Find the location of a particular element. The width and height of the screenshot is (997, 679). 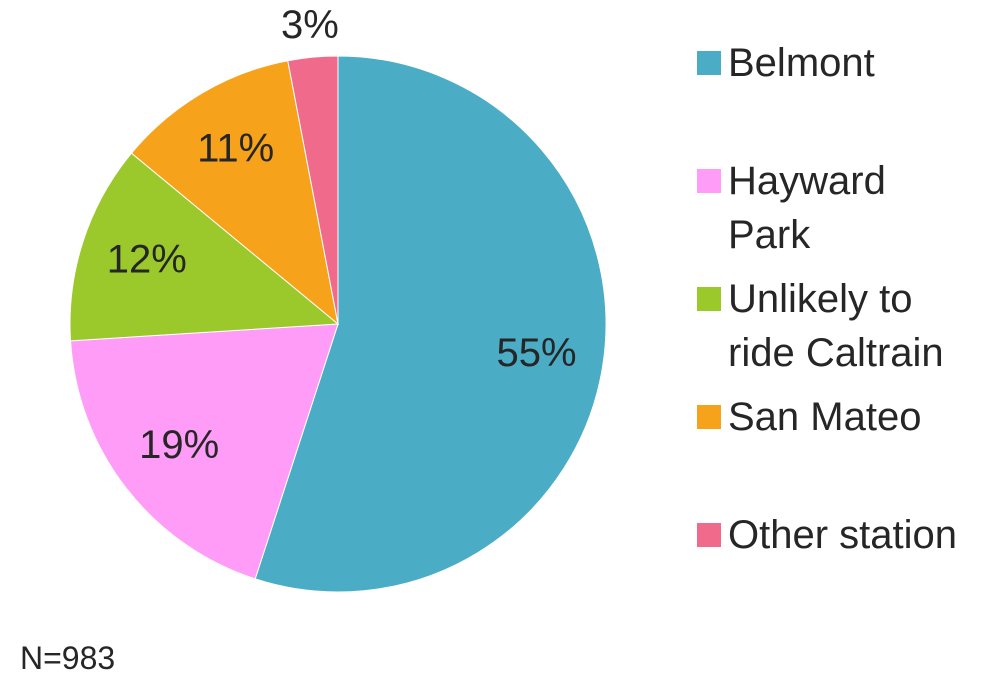

legend-label: San Mateo is located at coordinates (825, 417).